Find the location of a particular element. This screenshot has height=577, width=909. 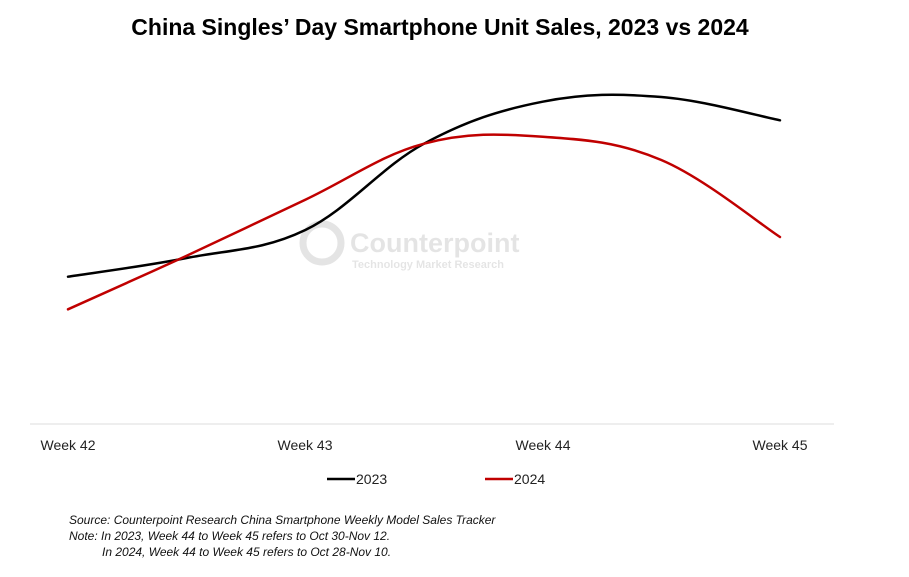

x-tick-labels: Week 42 Week 43 Week 44 Week 45 is located at coordinates (424, 445).